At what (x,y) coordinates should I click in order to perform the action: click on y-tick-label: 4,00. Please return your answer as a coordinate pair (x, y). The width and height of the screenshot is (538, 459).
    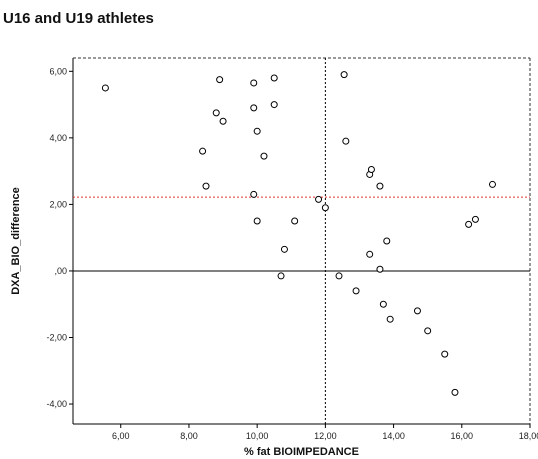
    Looking at the image, I should click on (58, 138).